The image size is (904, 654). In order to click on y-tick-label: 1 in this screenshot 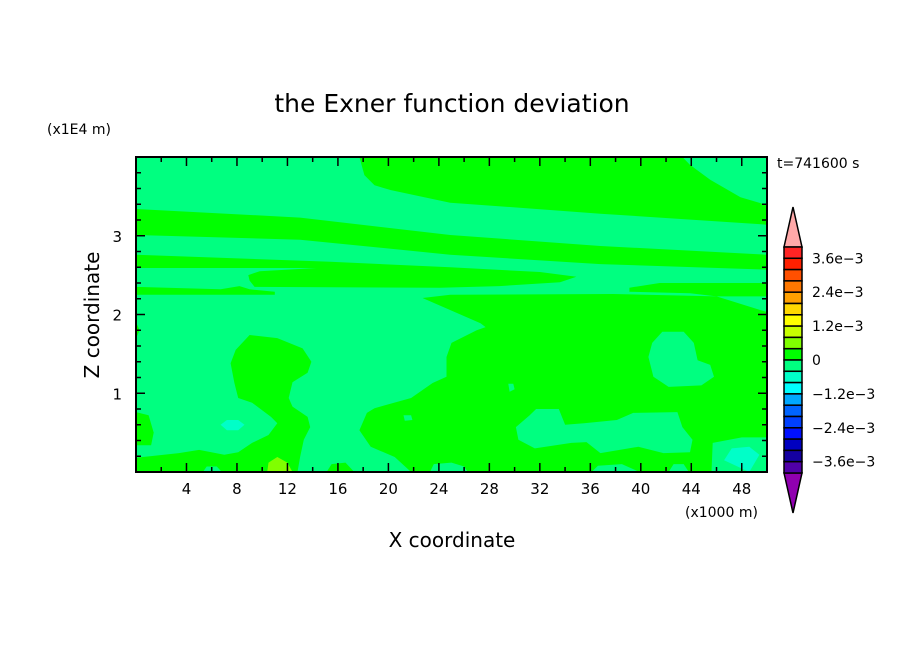, I will do `click(117, 394)`.